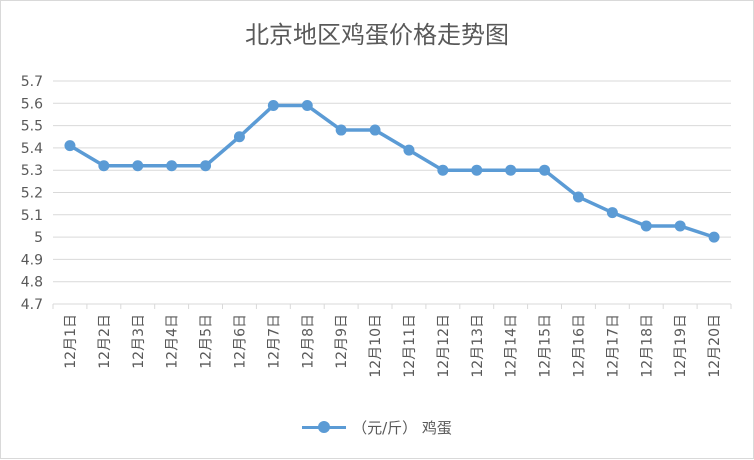  What do you see at coordinates (444, 346) in the screenshot?
I see `x-tick-label: 12月12日` at bounding box center [444, 346].